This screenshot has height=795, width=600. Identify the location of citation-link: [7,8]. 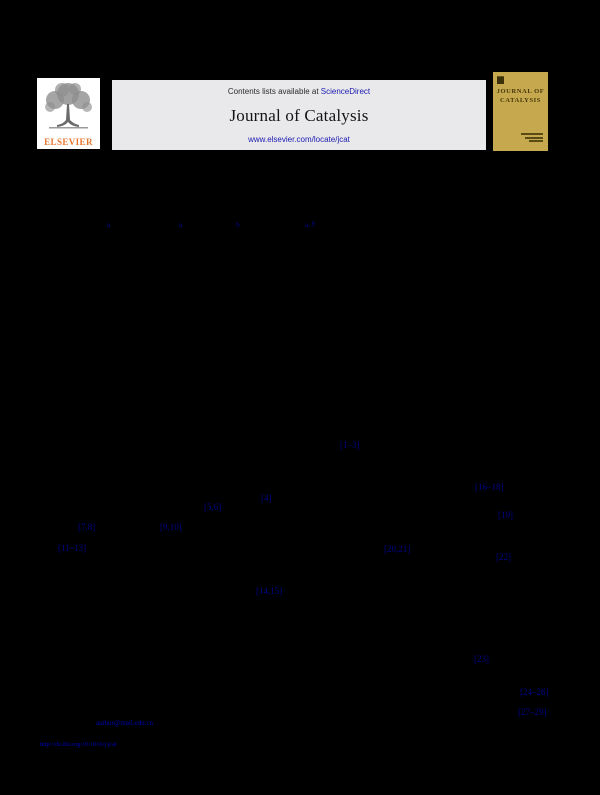
(87, 527).